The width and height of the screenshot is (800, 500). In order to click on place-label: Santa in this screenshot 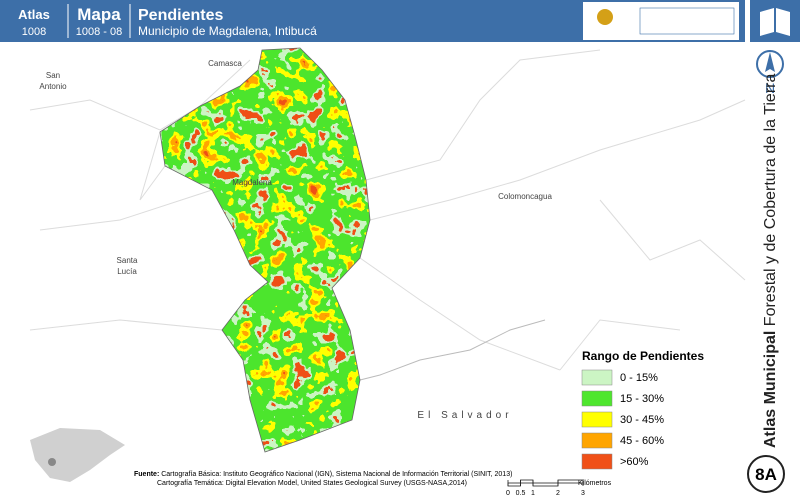, I will do `click(127, 260)`.